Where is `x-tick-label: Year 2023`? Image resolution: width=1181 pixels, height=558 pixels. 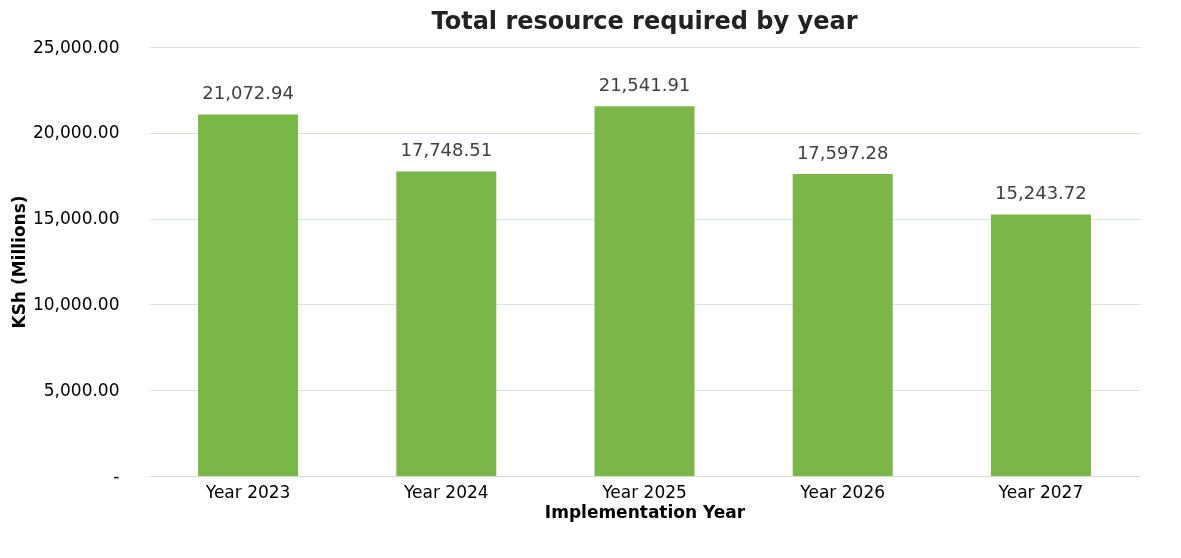
x-tick-label: Year 2023 is located at coordinates (247, 491).